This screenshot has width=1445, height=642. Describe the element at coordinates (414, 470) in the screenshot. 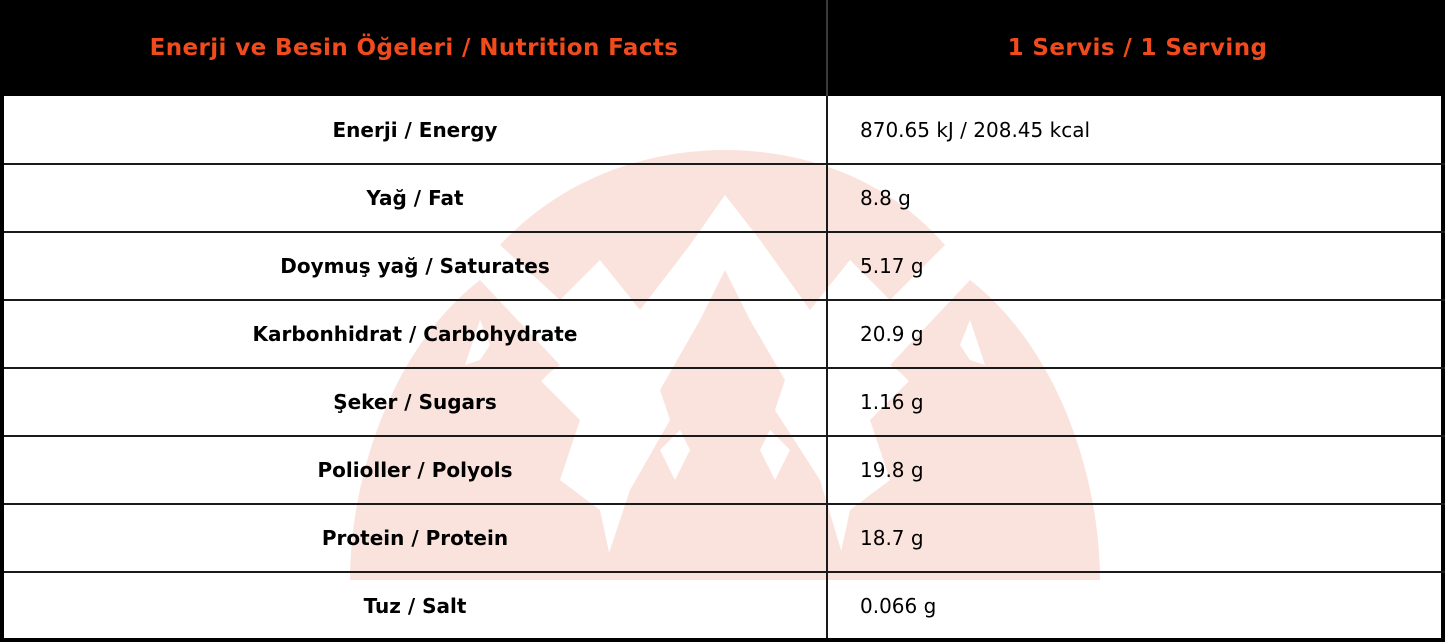

I see `row-label-polyols: Polioller / Polyols` at that location.